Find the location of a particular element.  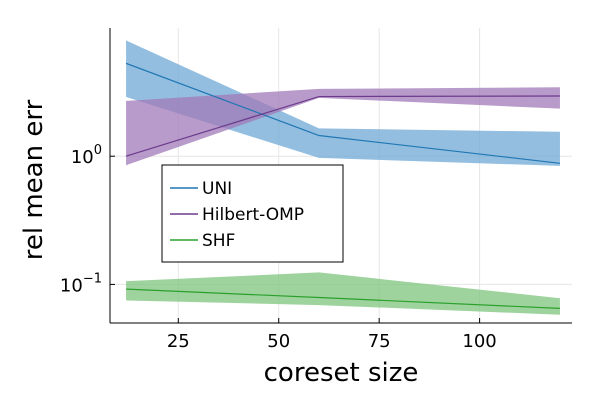

legend-label-uni: UNI is located at coordinates (217, 189).